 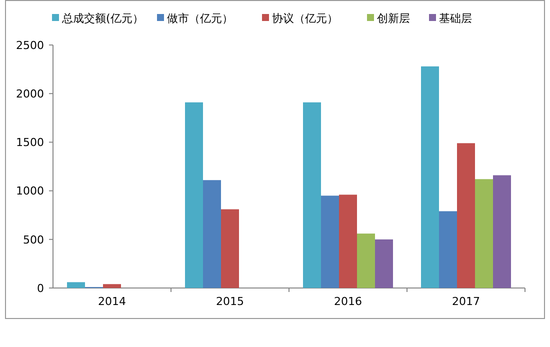 What do you see at coordinates (305, 18) in the screenshot?
I see `legend-label: 协议（亿元）` at bounding box center [305, 18].